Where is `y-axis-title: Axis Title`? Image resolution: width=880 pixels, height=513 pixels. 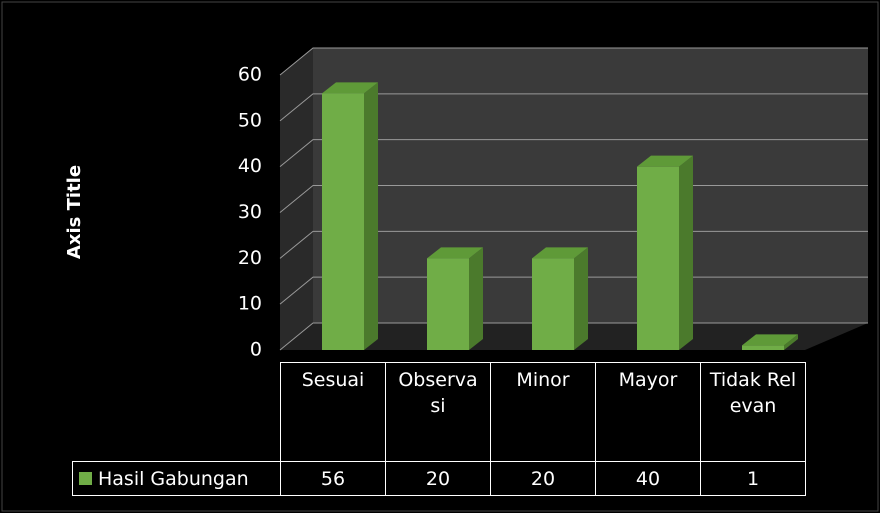 y-axis-title: Axis Title is located at coordinates (74, 212).